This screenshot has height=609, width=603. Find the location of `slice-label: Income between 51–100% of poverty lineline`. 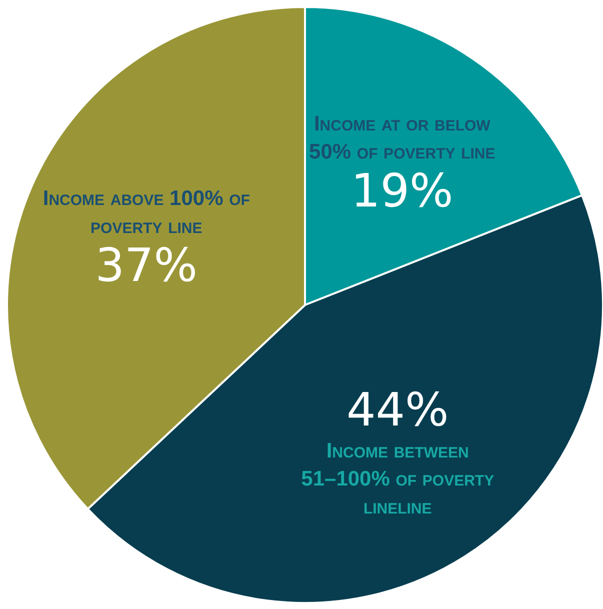

slice-label: Income between 51–100% of poverty lineline is located at coordinates (397, 478).